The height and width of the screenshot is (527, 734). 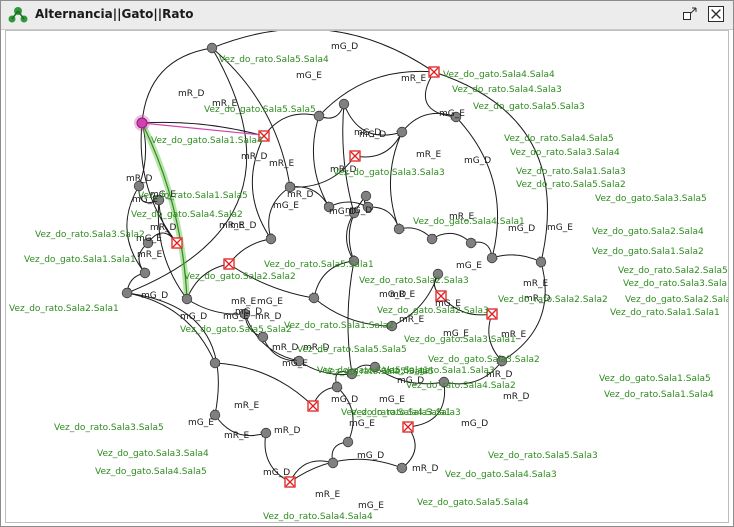 I want to click on state-label: Vez_do_rato.Sala5.Sala3, so click(x=543, y=456).